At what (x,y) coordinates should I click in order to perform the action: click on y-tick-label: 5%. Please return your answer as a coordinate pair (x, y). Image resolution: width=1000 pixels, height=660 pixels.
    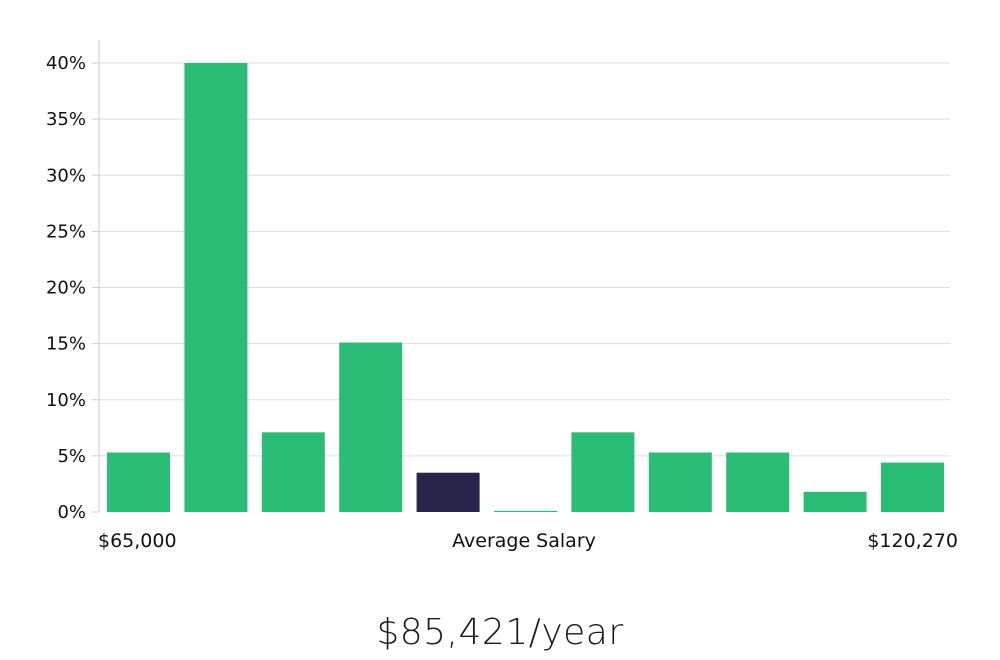
    Looking at the image, I should click on (71, 456).